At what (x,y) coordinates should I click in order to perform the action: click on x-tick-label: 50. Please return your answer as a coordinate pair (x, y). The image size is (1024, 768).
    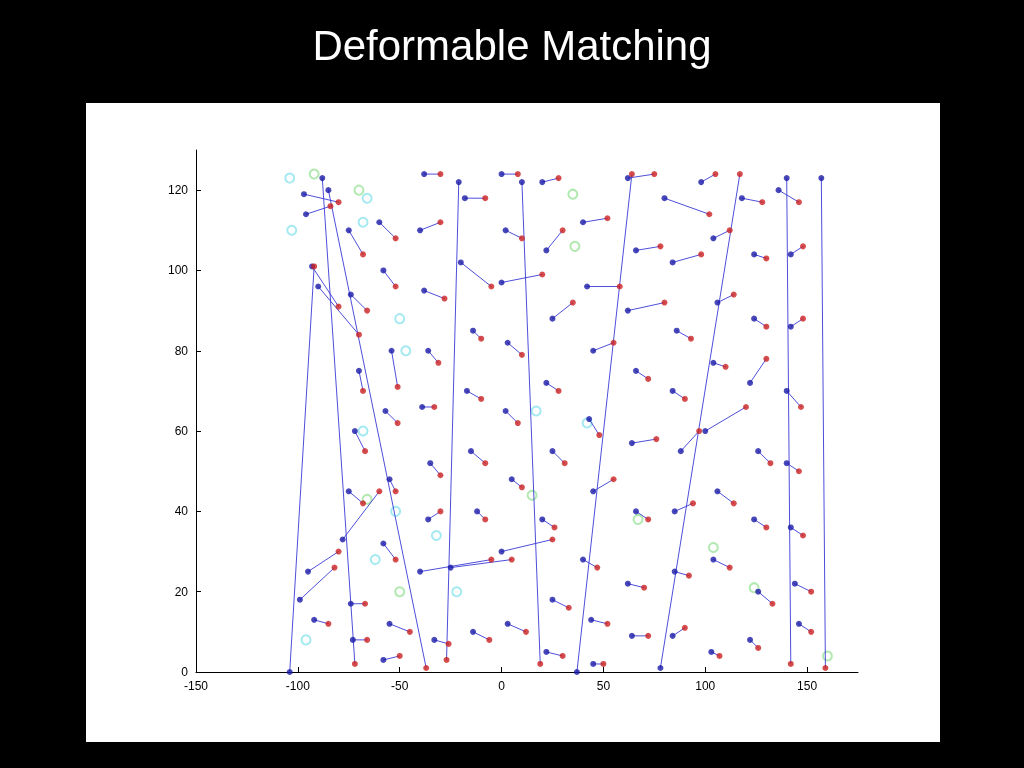
    Looking at the image, I should click on (603, 686).